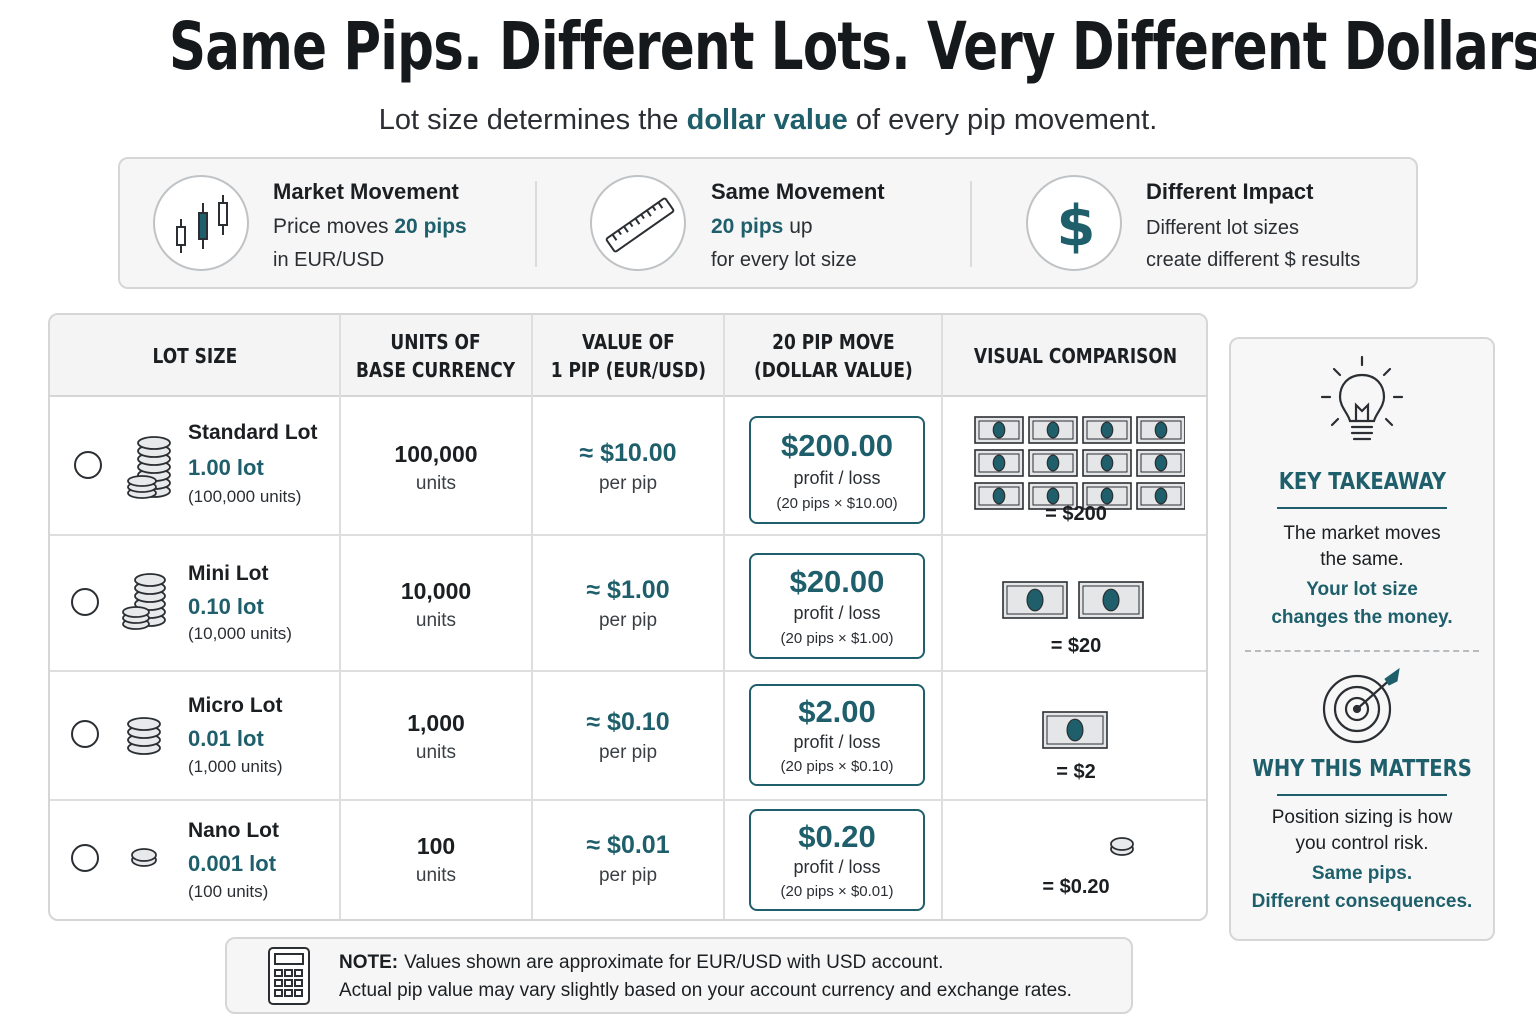  What do you see at coordinates (240, 633) in the screenshot?
I see `lot-units-note: (10,000 units)` at bounding box center [240, 633].